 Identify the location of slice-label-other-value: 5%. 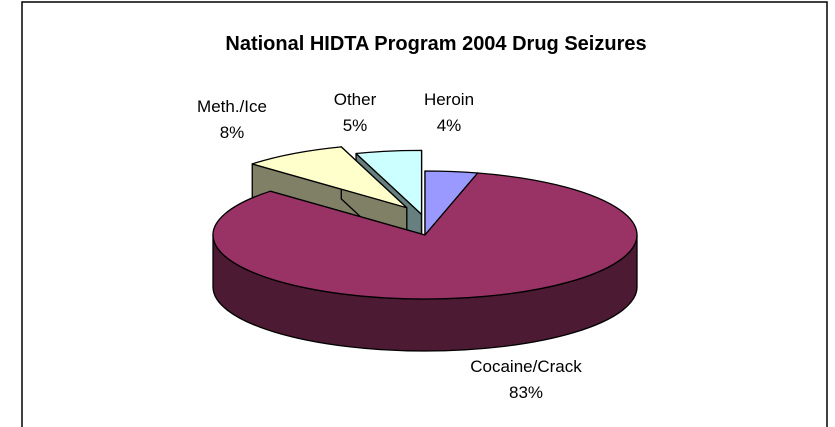
(355, 125).